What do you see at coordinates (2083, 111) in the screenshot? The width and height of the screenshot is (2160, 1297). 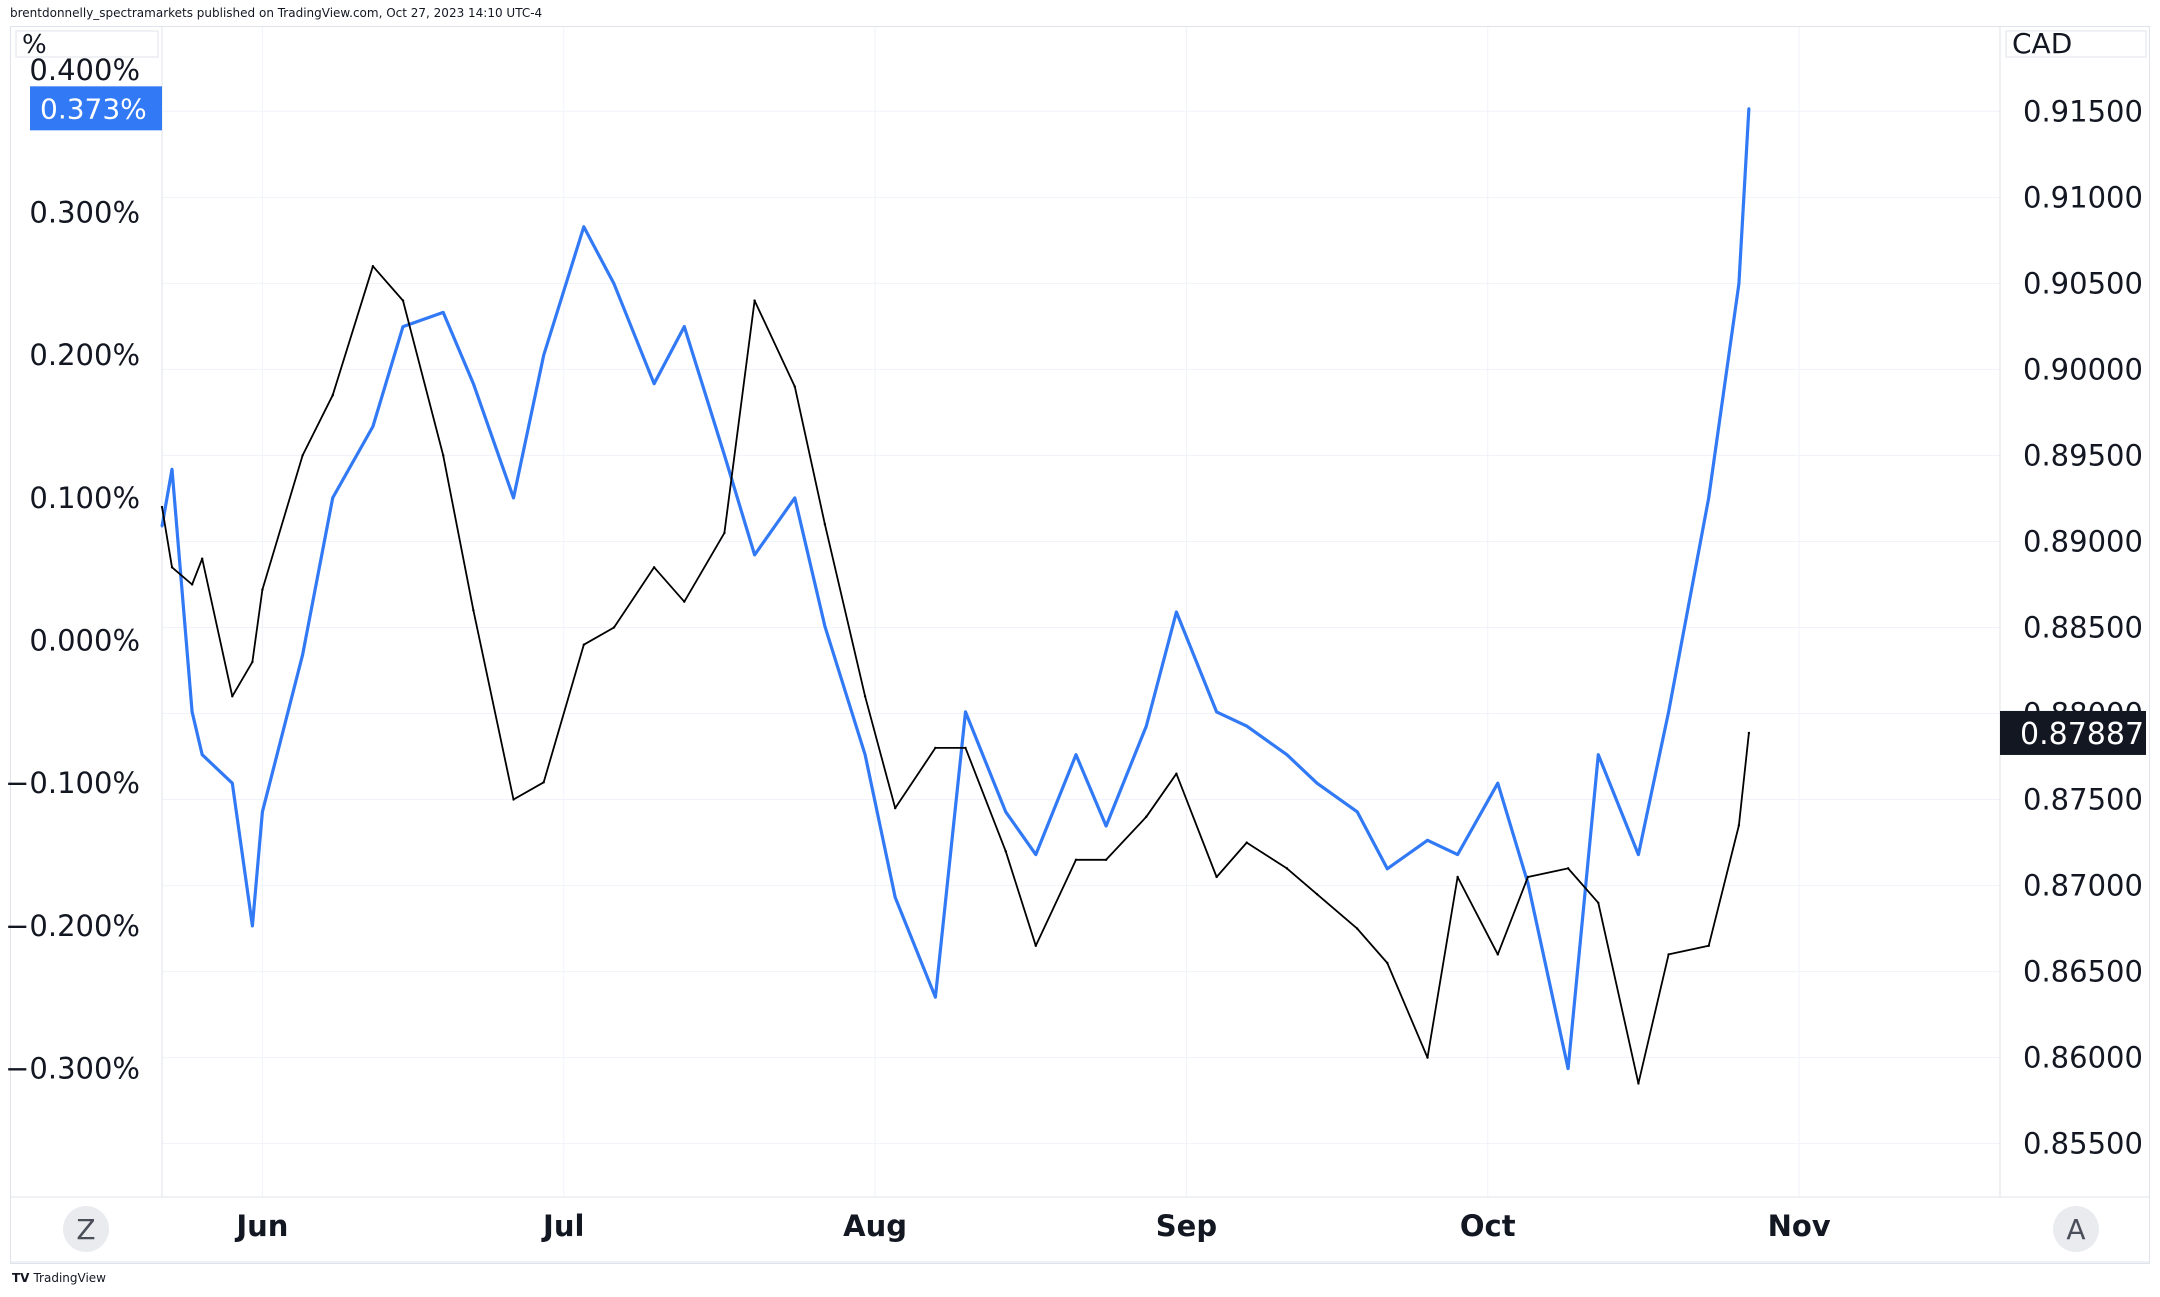 I see `right-axis-tick-label: 0.91500` at bounding box center [2083, 111].